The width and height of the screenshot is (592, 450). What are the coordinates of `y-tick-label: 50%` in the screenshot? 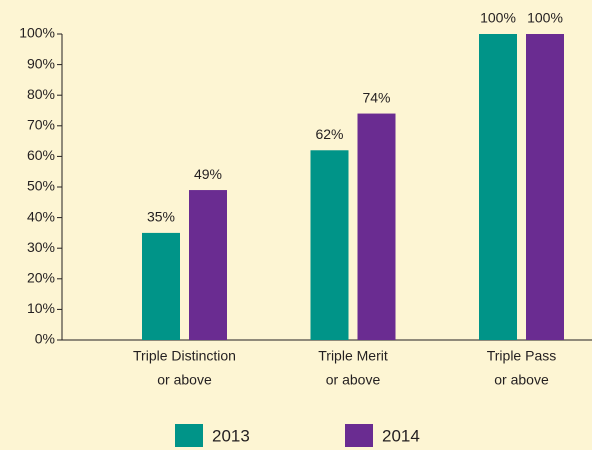 It's located at (41, 186).